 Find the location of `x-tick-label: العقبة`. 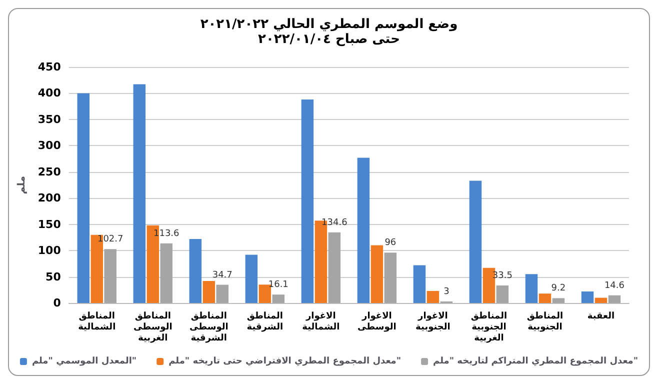

x-tick-label: العقبة is located at coordinates (601, 317).